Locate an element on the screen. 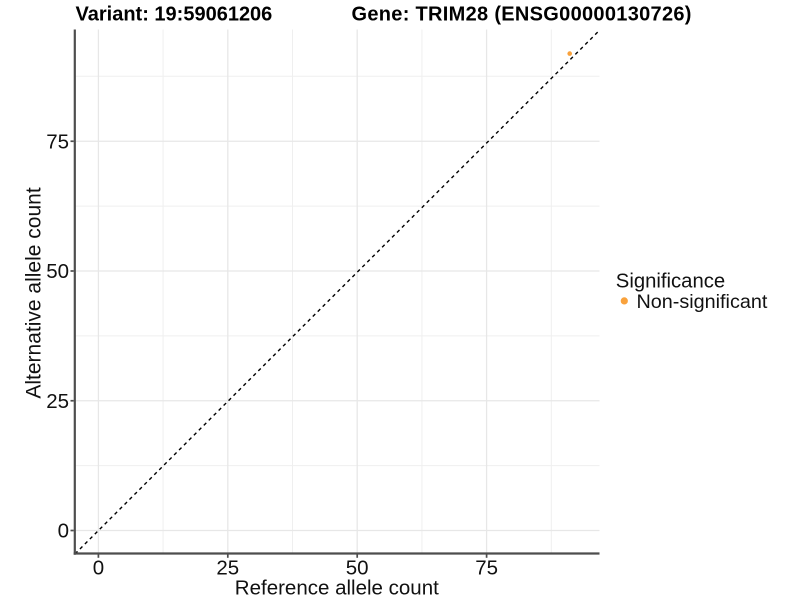 The height and width of the screenshot is (605, 800). svg-text: Non-significant is located at coordinates (702, 302).